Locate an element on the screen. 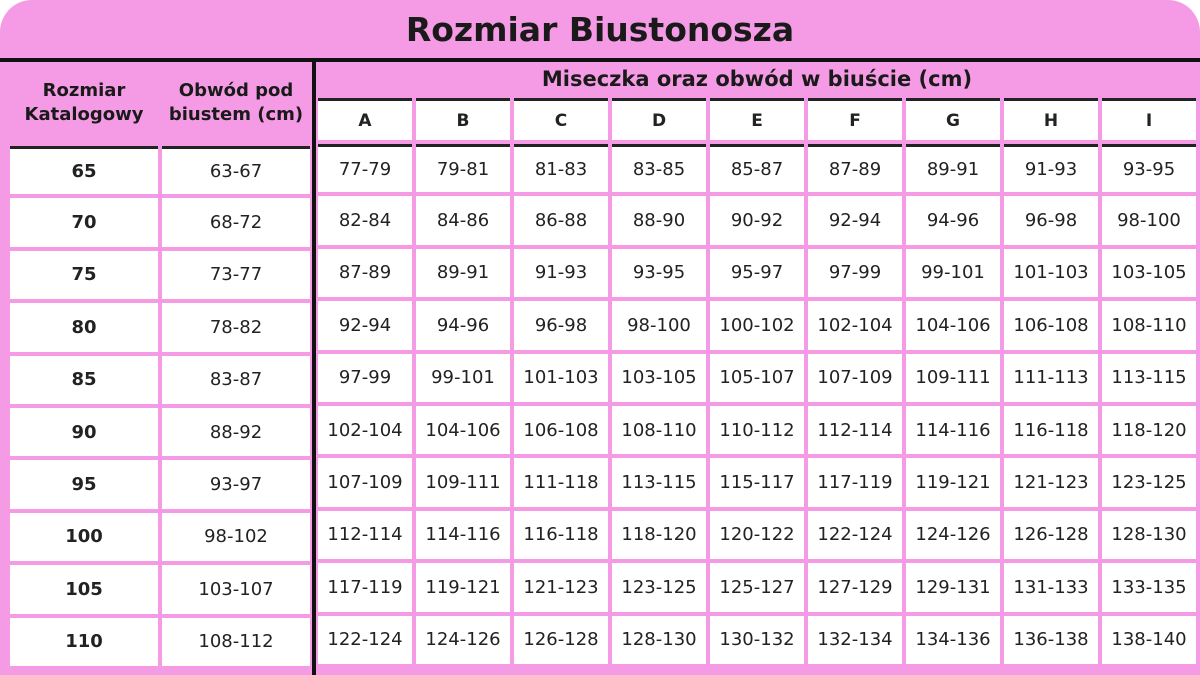 The image size is (1200, 675). cup-range-cell: 81-83 is located at coordinates (561, 168).